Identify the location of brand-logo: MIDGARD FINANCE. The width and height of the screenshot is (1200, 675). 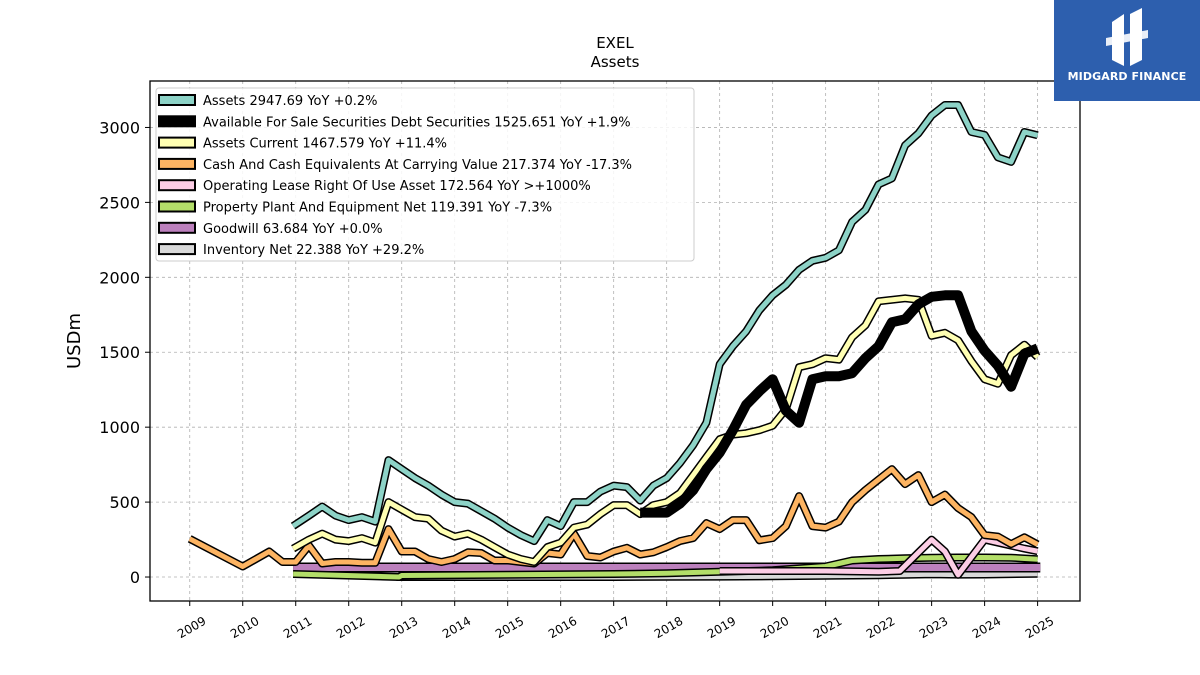
(1127, 50).